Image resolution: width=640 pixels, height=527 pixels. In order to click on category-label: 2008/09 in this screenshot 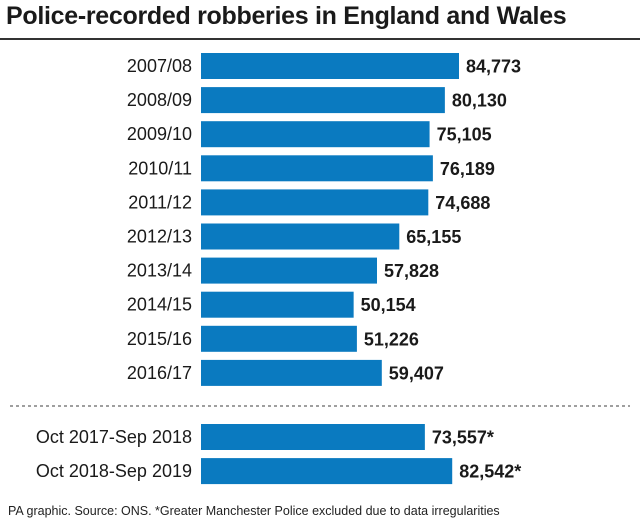, I will do `click(159, 100)`.